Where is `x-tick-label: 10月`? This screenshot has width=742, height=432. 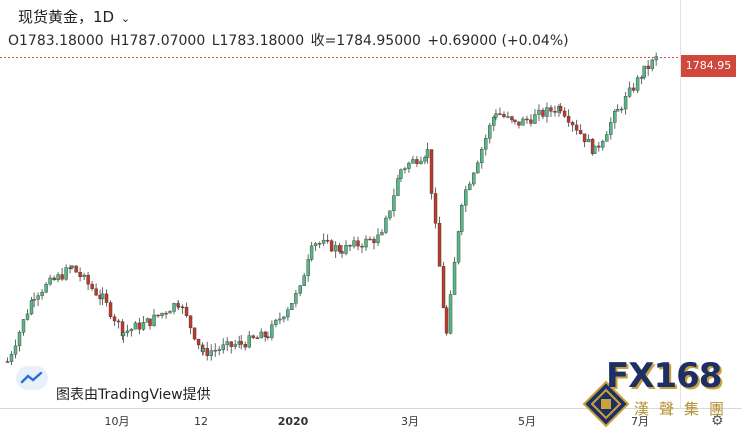 x-tick-label: 10月 is located at coordinates (117, 421).